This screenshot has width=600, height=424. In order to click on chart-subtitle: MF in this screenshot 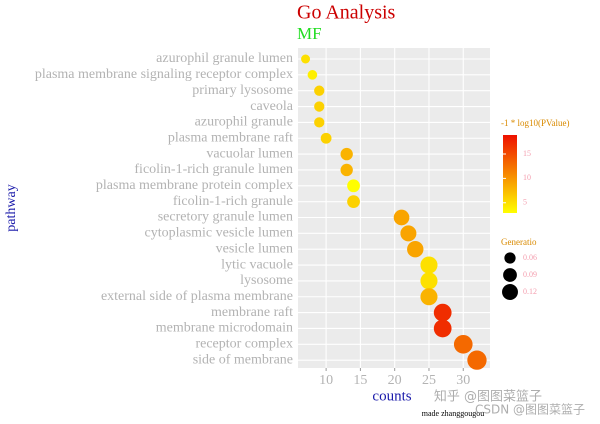, I will do `click(309, 33)`.